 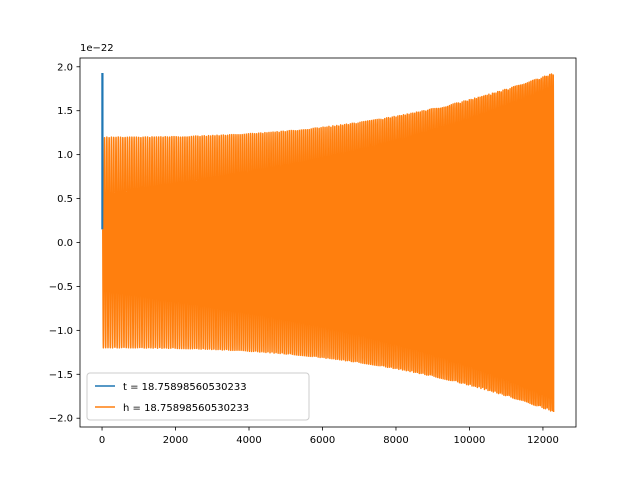 I want to click on x-tick-label: 0, so click(x=102, y=440).